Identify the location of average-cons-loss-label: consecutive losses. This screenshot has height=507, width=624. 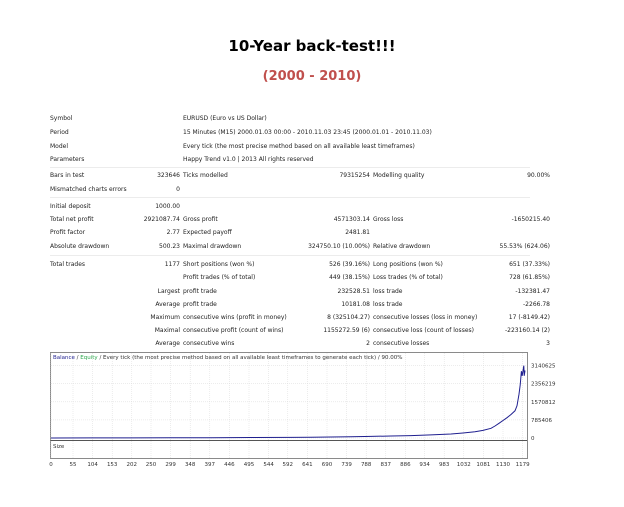
(401, 343).